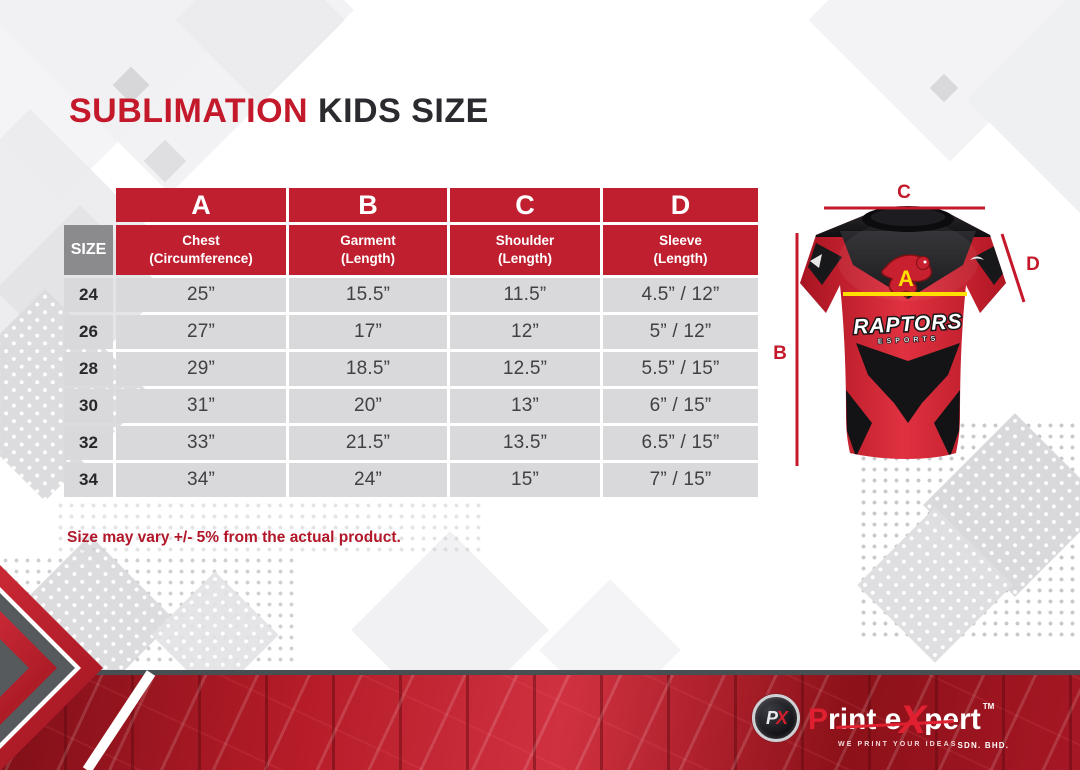  What do you see at coordinates (680, 332) in the screenshot?
I see `size-value-d: 5” / 12”` at bounding box center [680, 332].